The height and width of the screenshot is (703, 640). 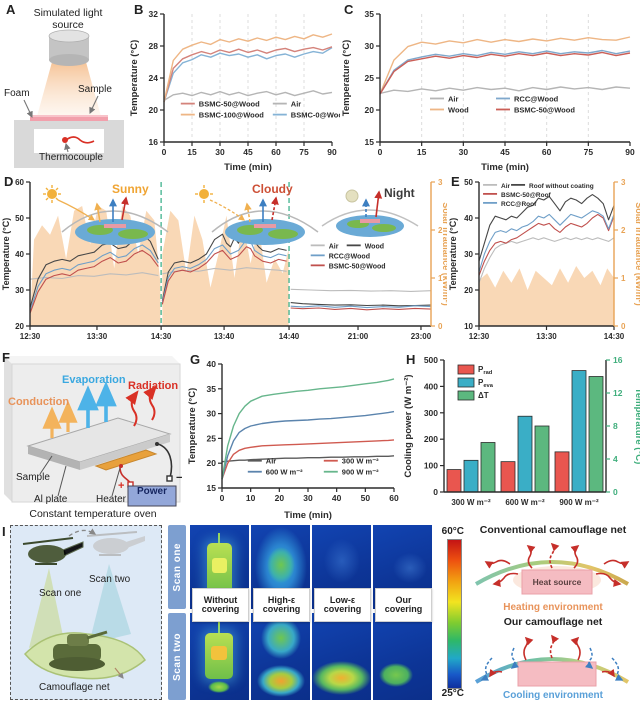 What do you see at coordinates (69, 118) in the screenshot?
I see `sample-strip` at bounding box center [69, 118].